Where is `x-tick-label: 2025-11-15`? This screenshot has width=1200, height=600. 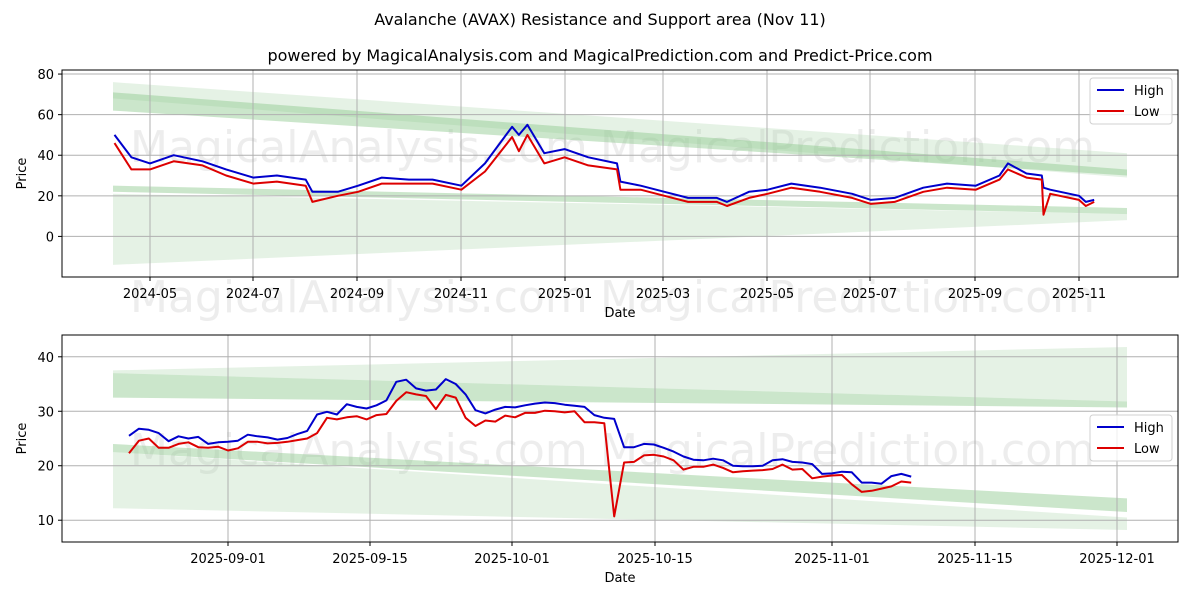
x-tick-label: 2025-11-15 is located at coordinates (975, 559).